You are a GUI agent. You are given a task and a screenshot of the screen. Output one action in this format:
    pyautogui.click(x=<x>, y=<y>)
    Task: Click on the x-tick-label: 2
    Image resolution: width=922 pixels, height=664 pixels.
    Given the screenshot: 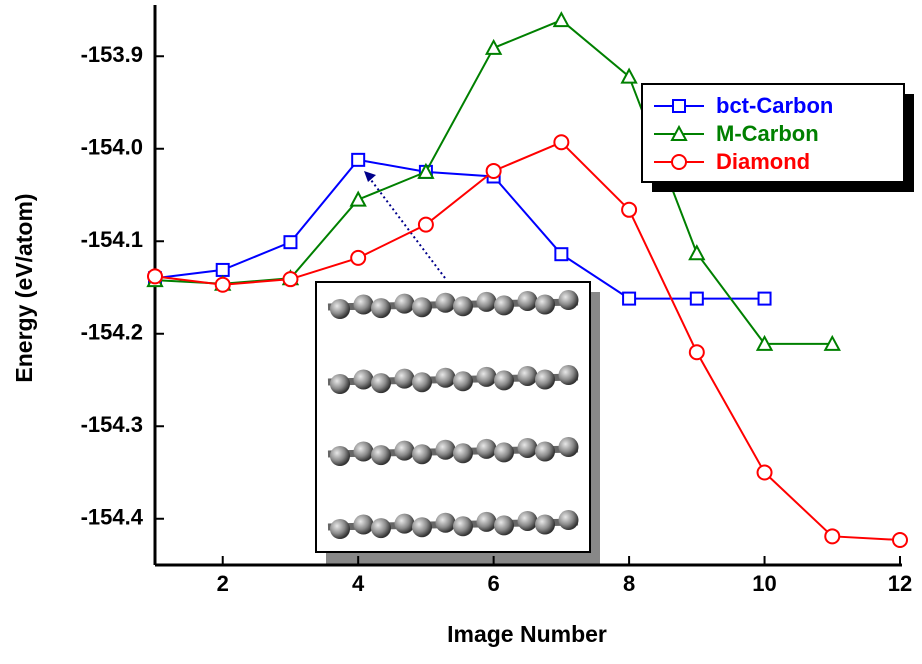 What is the action you would take?
    pyautogui.click(x=223, y=583)
    